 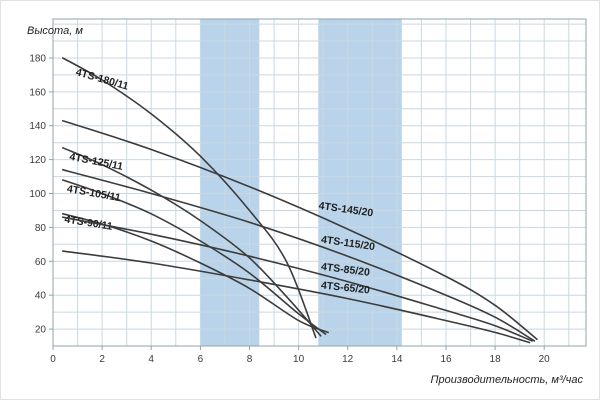 I want to click on x-axis-tick-label: 10, so click(x=299, y=359).